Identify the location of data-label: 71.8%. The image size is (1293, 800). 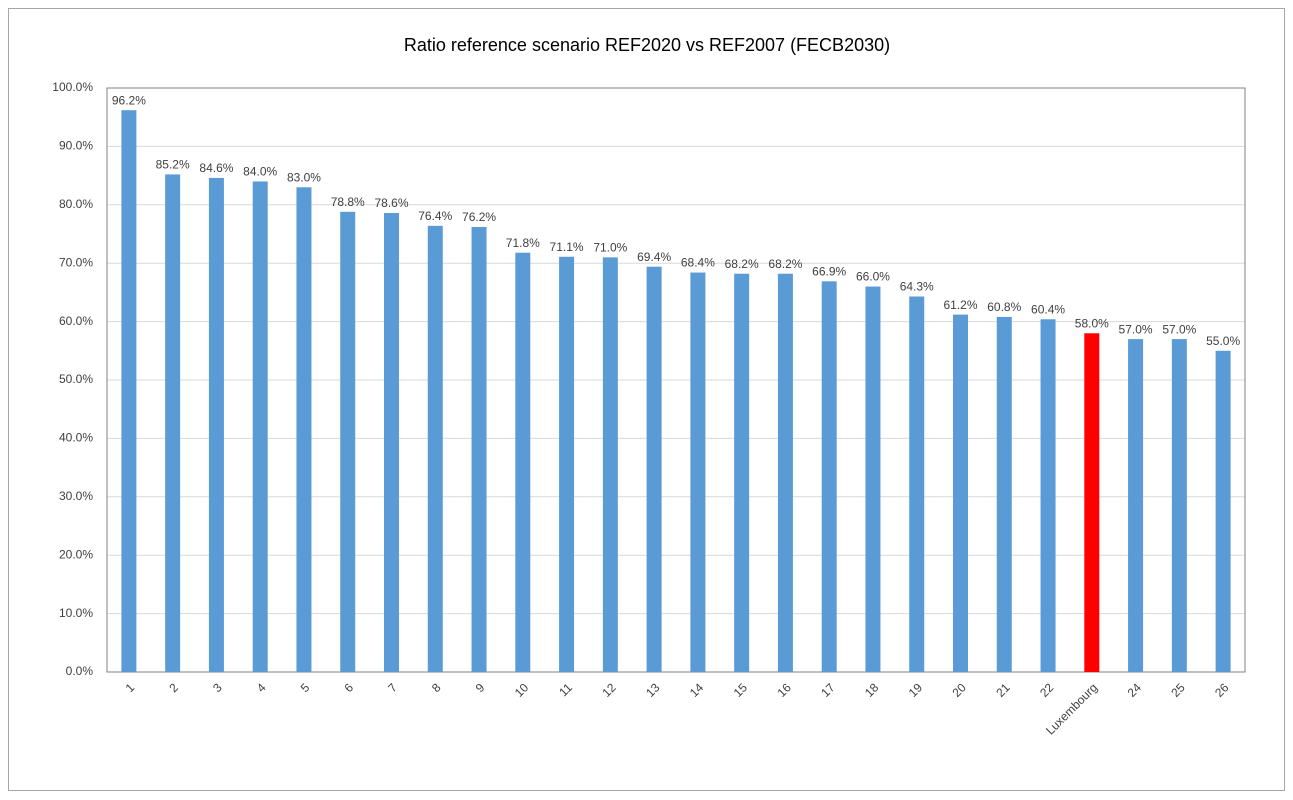
(523, 243).